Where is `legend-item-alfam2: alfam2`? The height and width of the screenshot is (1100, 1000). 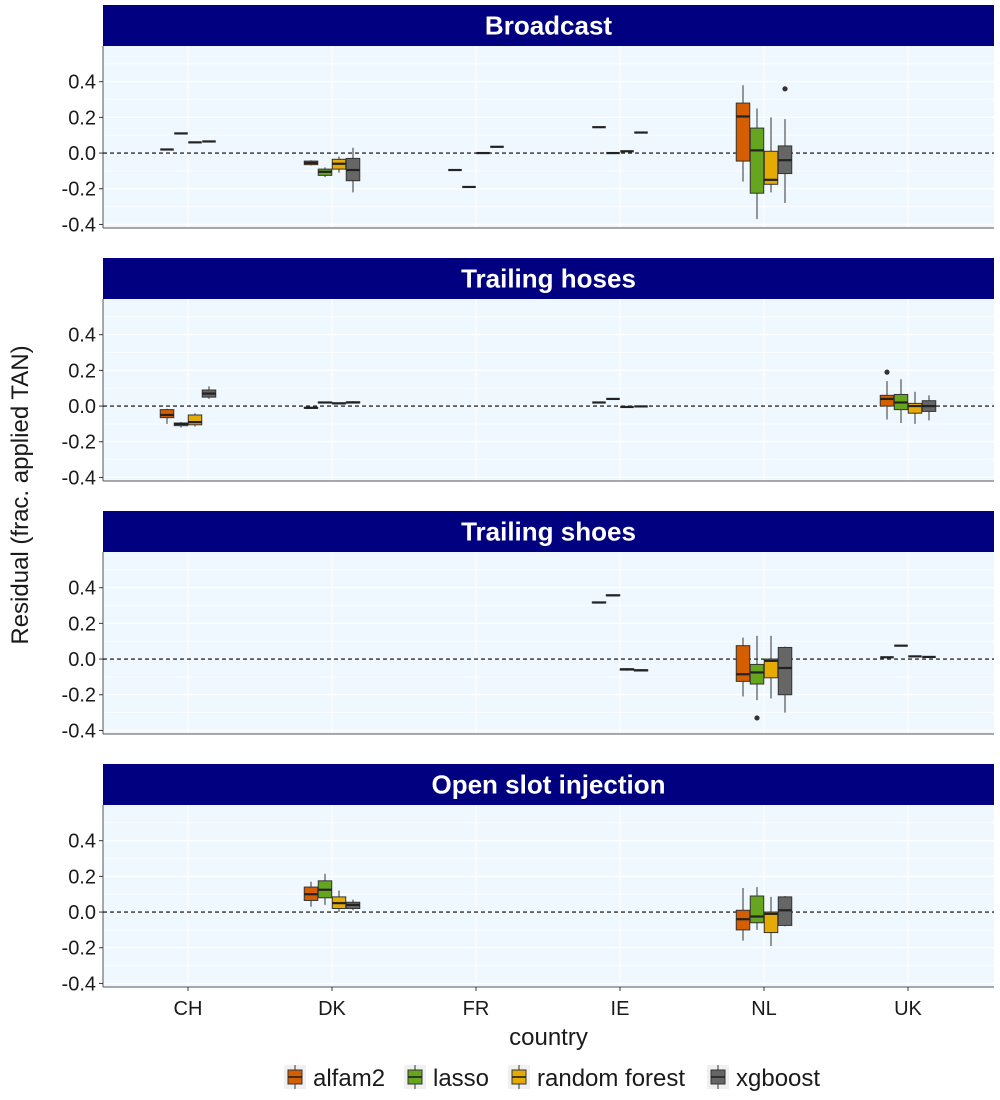
legend-item-alfam2: alfam2 is located at coordinates (334, 1078).